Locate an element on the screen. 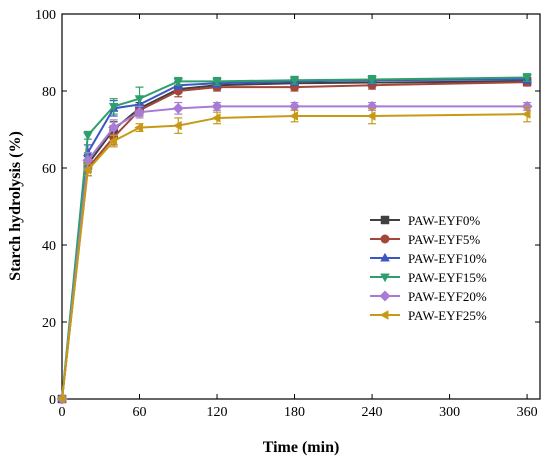  legend-item: PAW-EYF10% is located at coordinates (428, 258).